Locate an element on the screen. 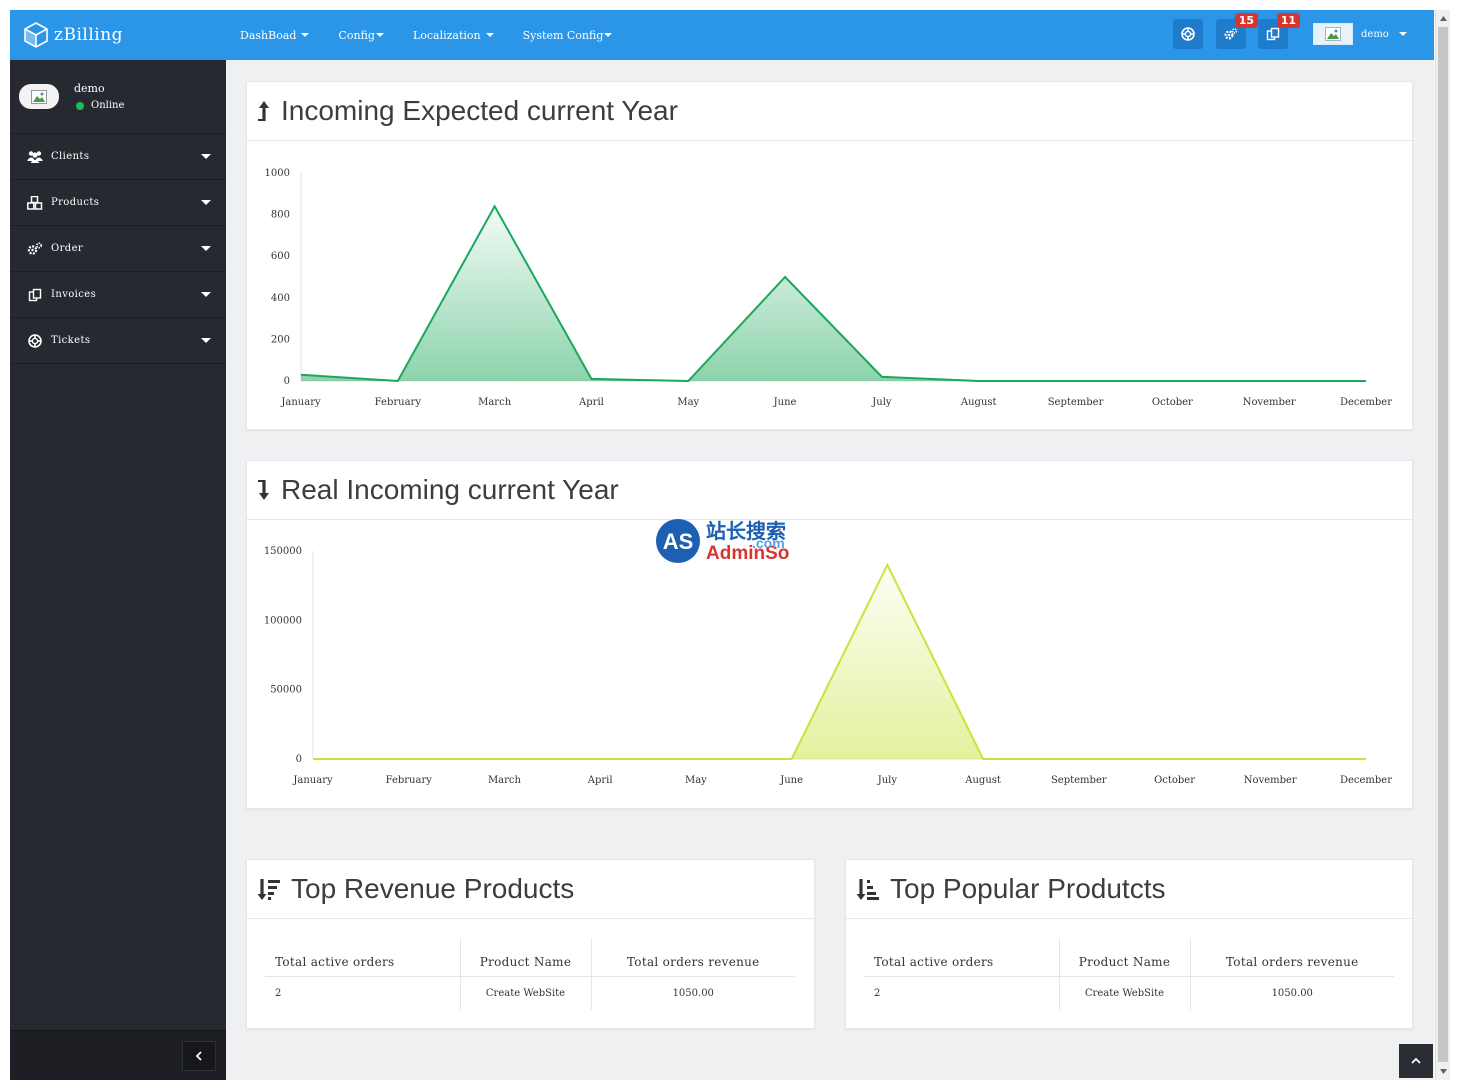  y-tick-label: 800 is located at coordinates (280, 215).